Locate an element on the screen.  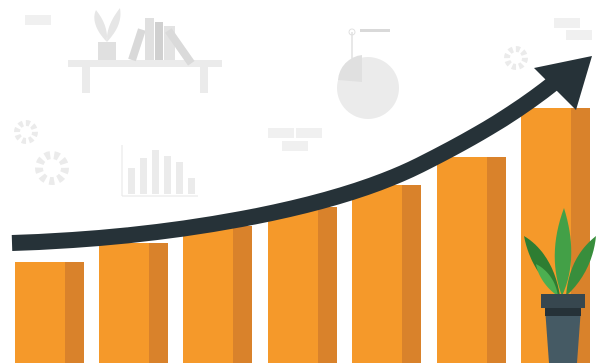
deco-dot is located at coordinates (352, 32).